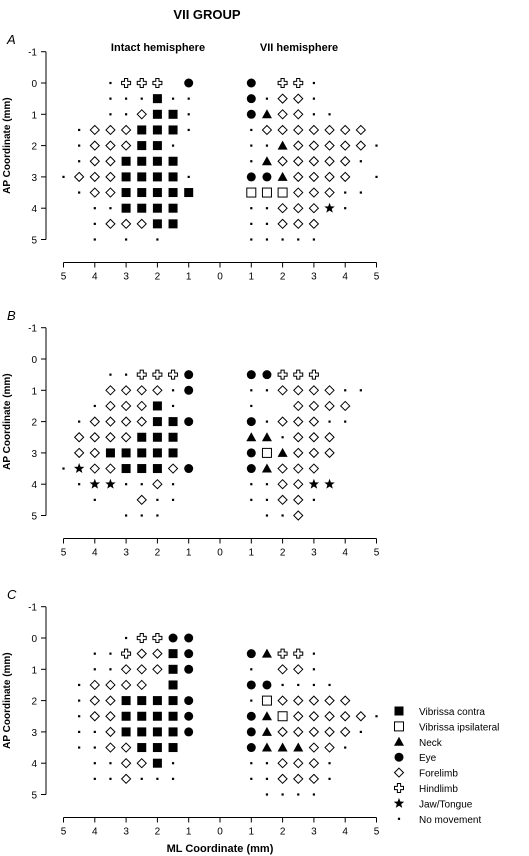  Describe the element at coordinates (12, 594) in the screenshot. I see `panel-letter: C` at that location.